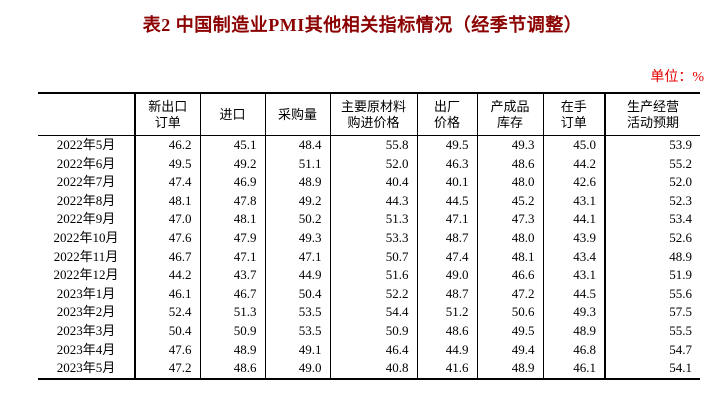  Describe the element at coordinates (233, 182) in the screenshot. I see `value-cell: 46.9` at that location.